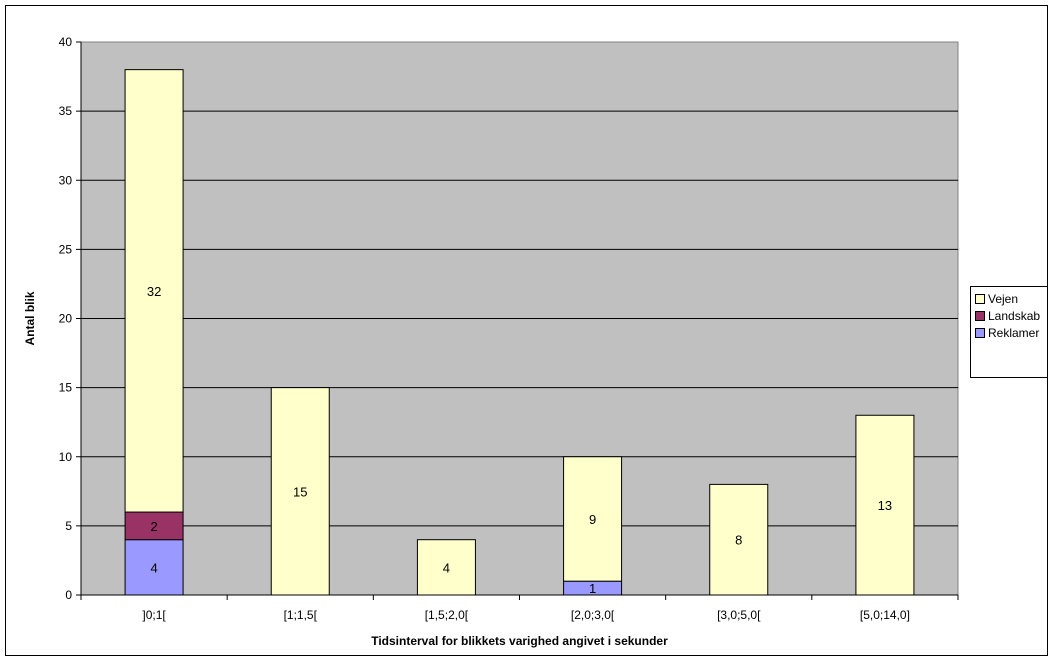 This screenshot has width=1055, height=663. I want to click on data-label: 2, so click(153, 526).